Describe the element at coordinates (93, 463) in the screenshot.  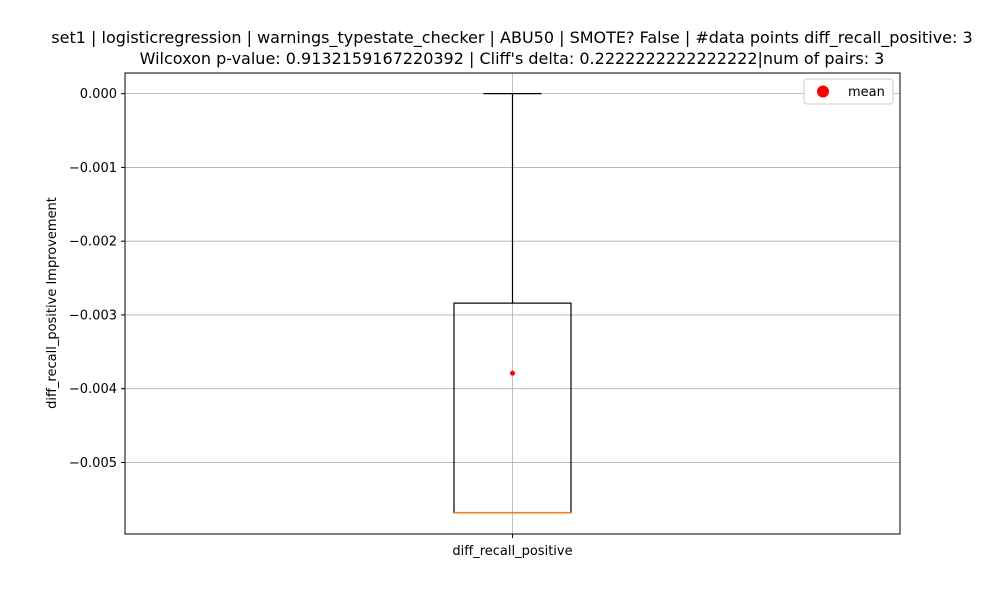
I see `y-tick-label: −0.005` at that location.